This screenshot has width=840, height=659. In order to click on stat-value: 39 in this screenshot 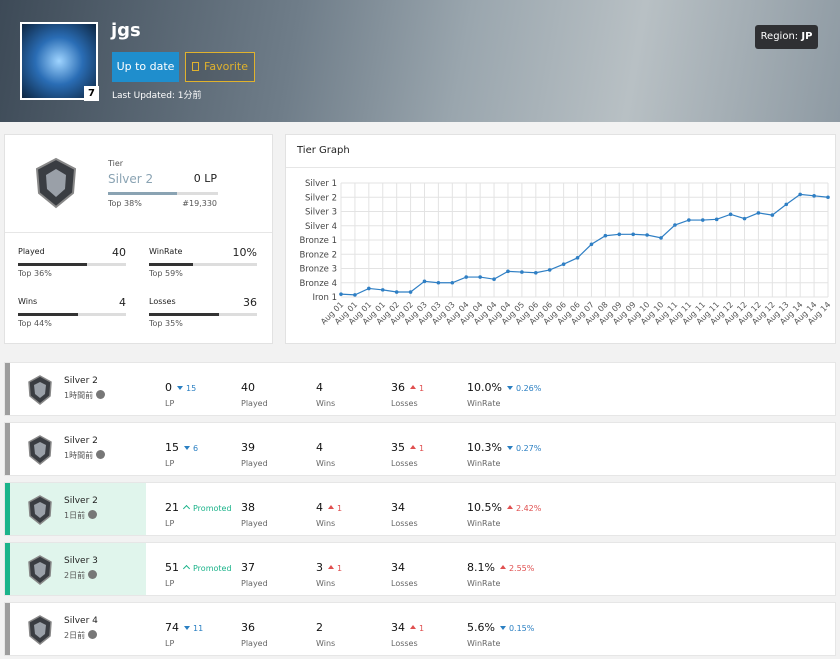, I will do `click(248, 447)`.